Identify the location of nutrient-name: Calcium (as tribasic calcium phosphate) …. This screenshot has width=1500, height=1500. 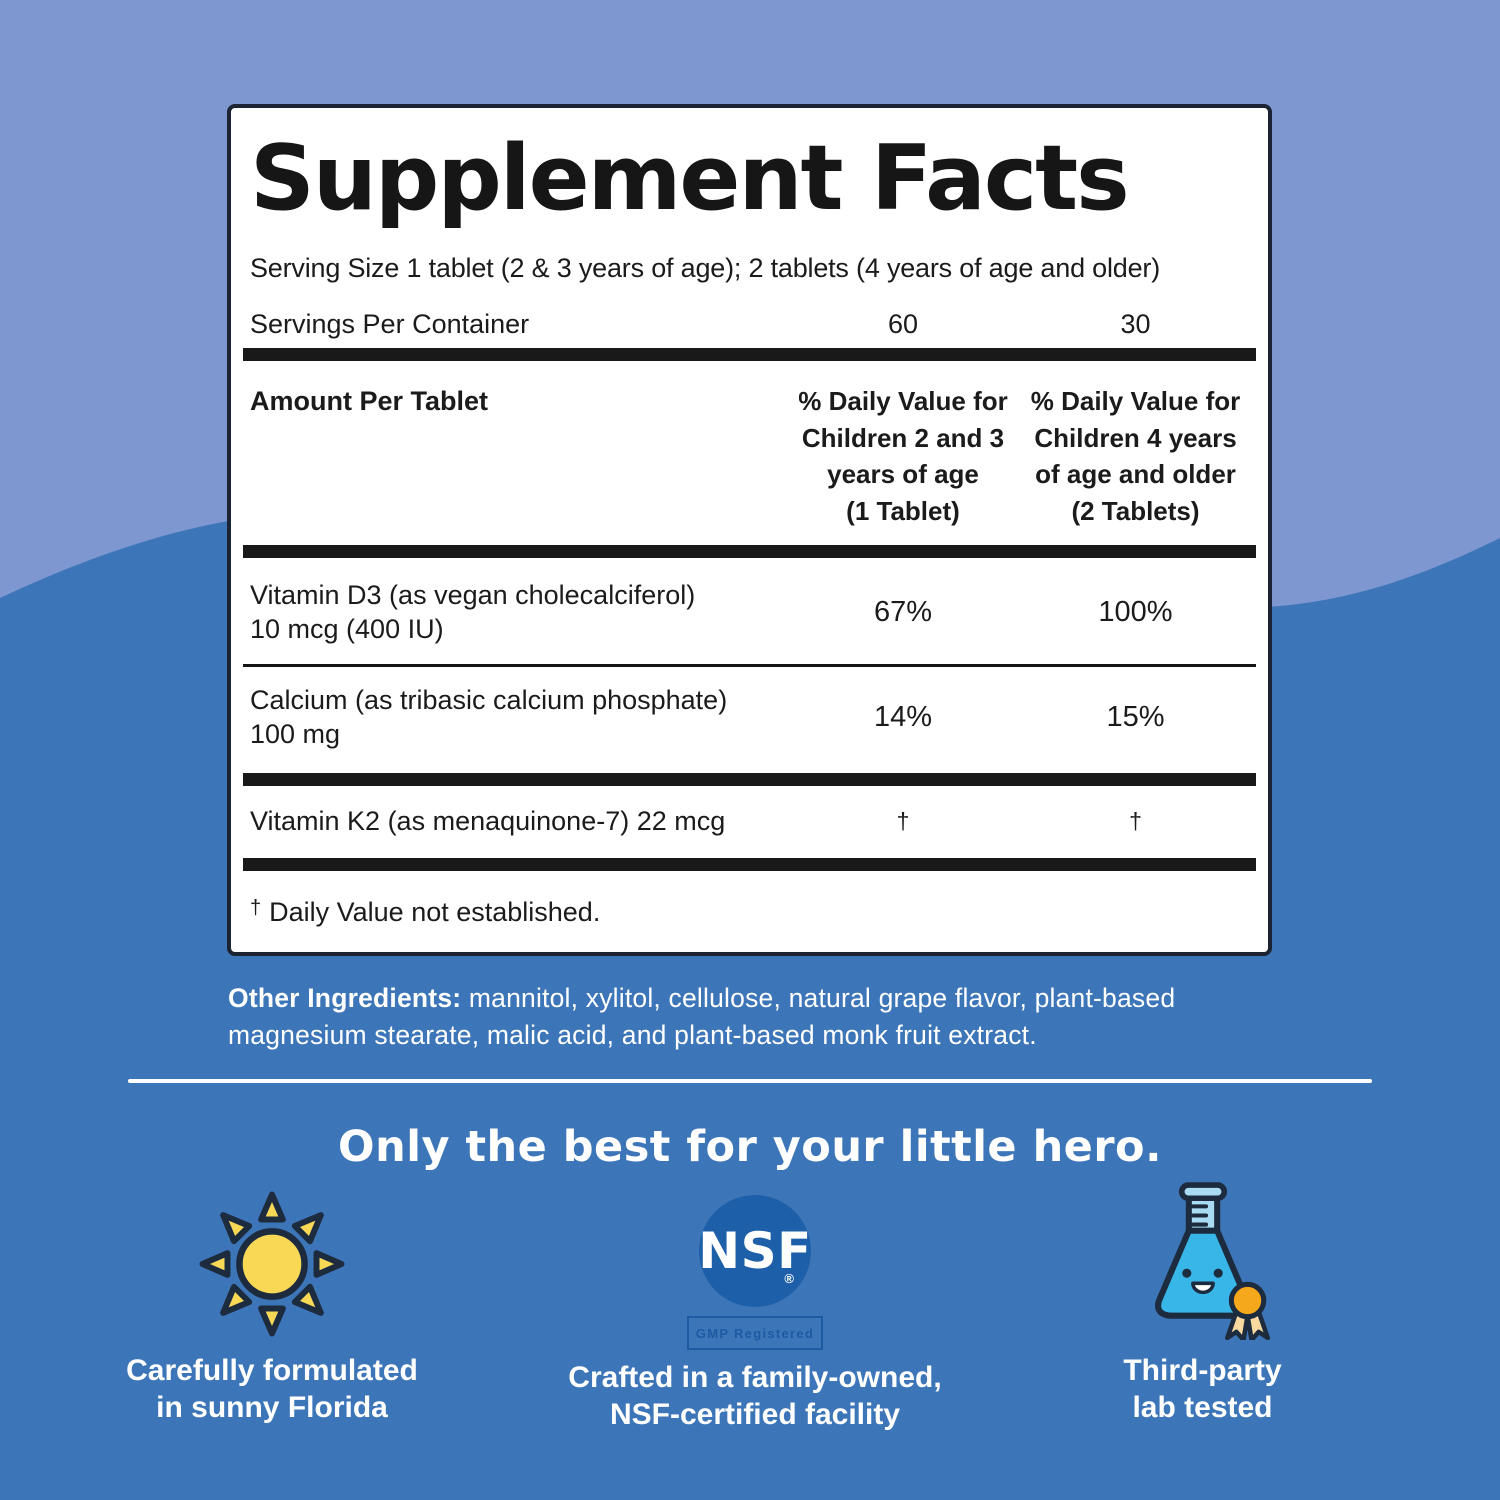
(489, 717).